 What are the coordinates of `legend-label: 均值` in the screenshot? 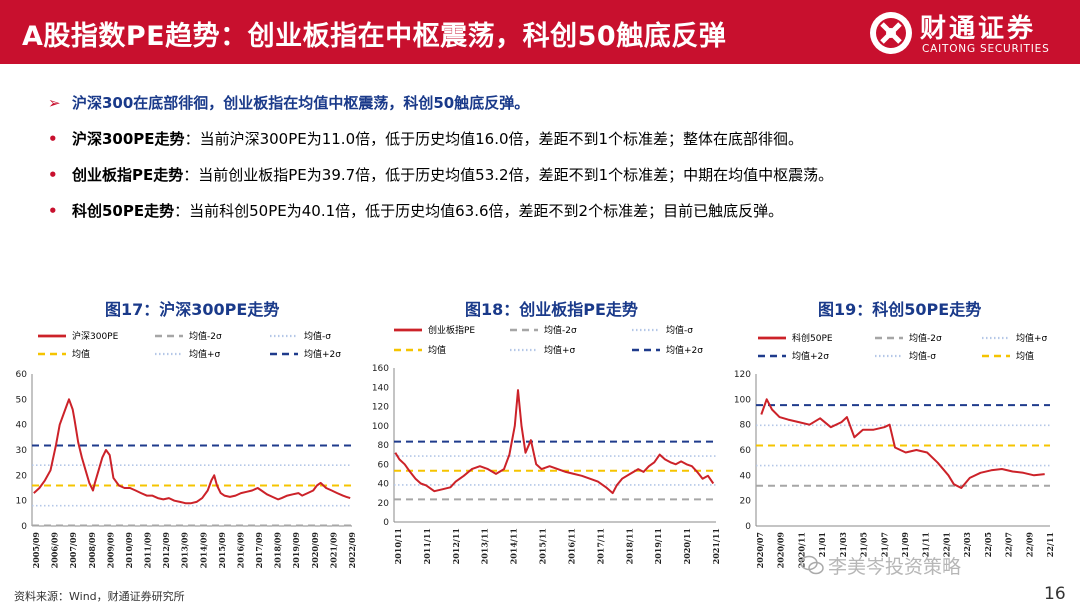 It's located at (81, 354).